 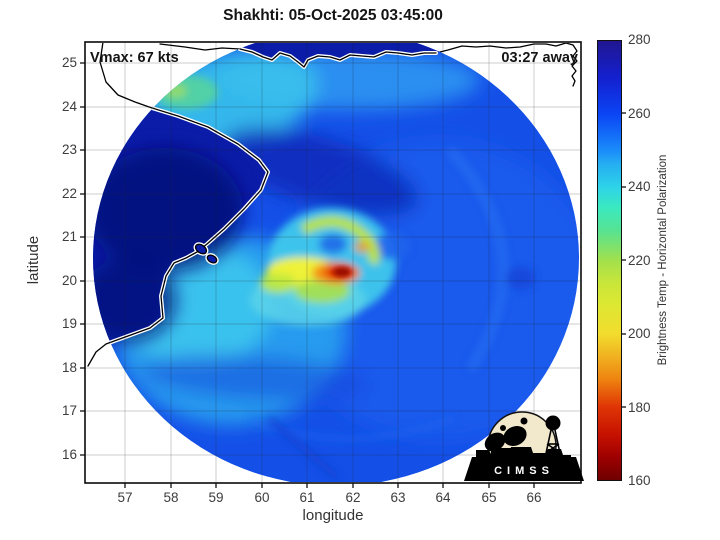 What do you see at coordinates (69, 410) in the screenshot?
I see `y-tick-label: 17` at bounding box center [69, 410].